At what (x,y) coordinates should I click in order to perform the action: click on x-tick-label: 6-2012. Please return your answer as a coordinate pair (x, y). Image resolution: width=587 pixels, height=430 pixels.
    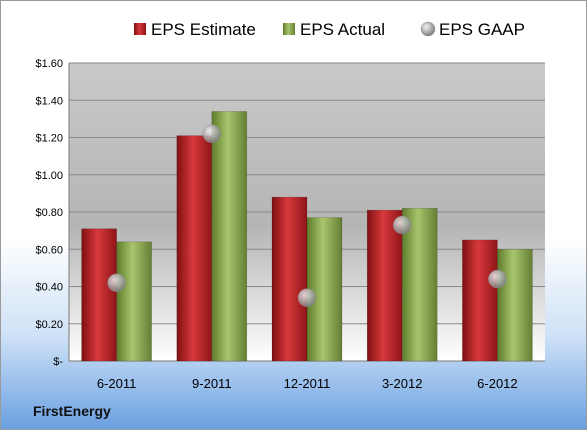
    Looking at the image, I should click on (497, 383).